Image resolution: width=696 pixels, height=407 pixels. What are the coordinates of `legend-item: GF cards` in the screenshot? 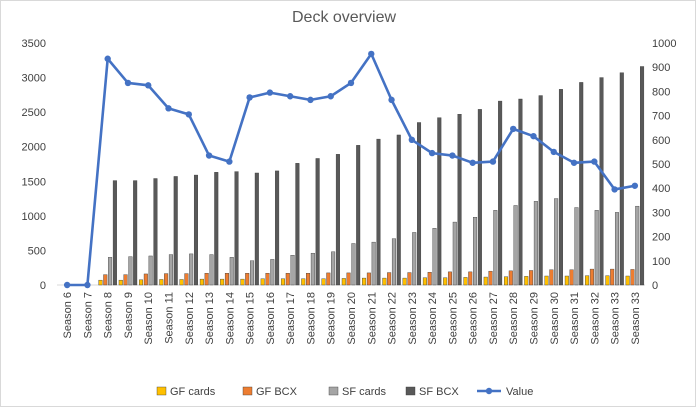 It's located at (186, 392).